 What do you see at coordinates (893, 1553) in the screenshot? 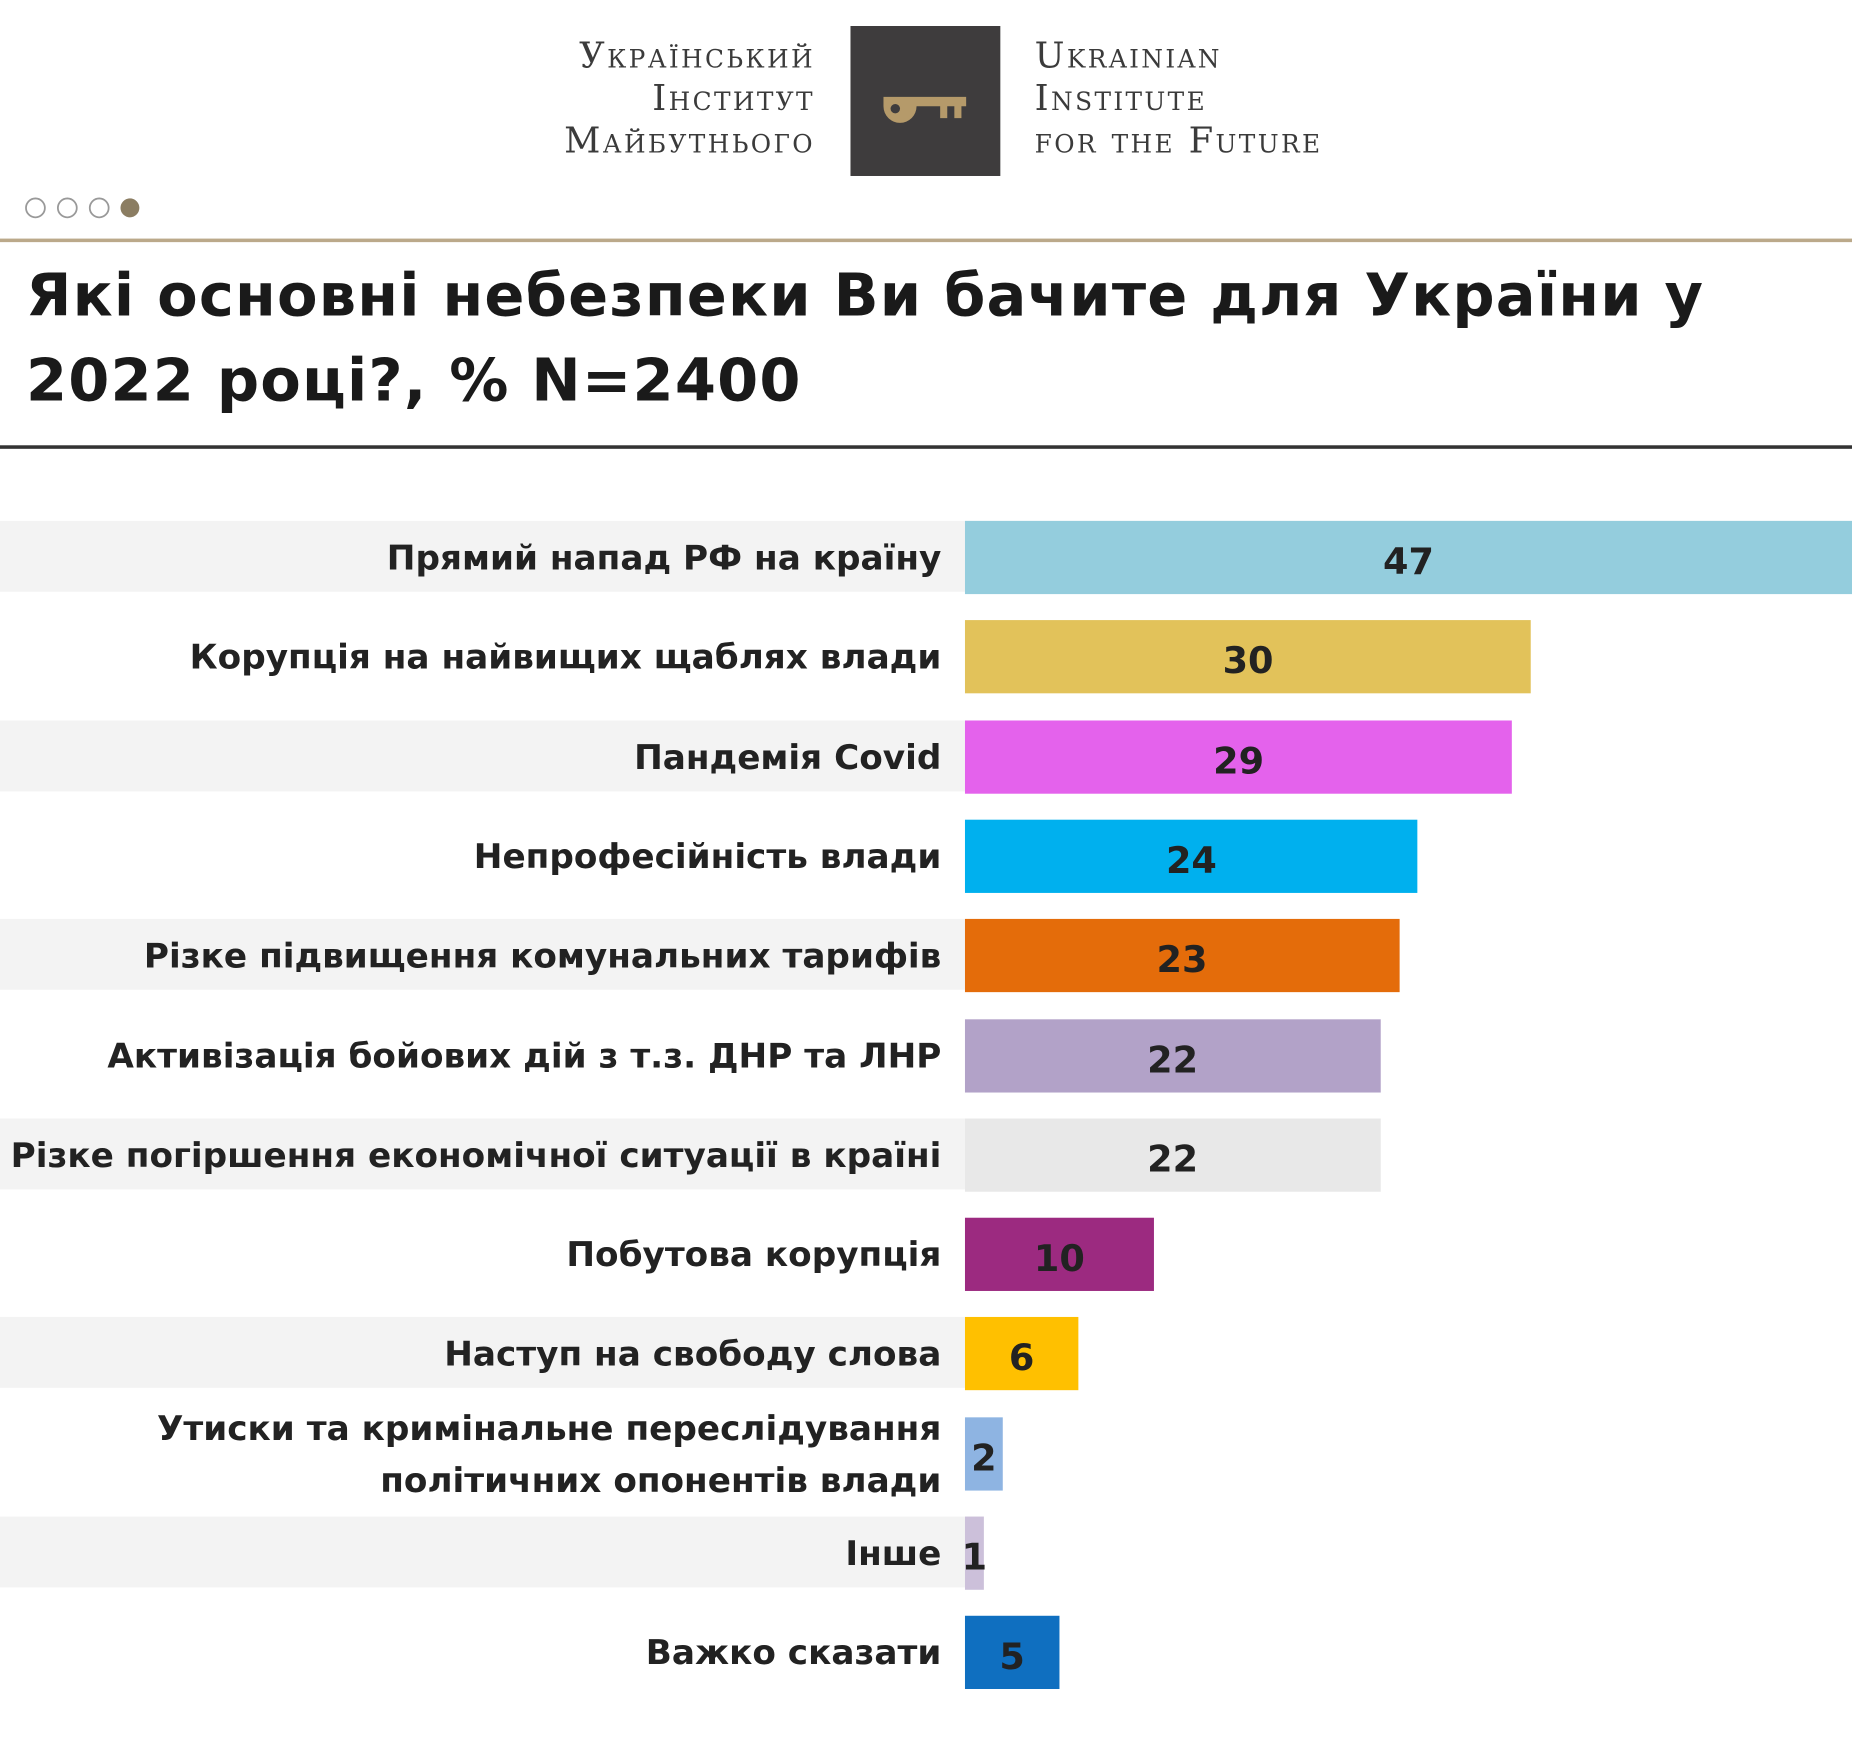
I see `category-label: Інше` at bounding box center [893, 1553].